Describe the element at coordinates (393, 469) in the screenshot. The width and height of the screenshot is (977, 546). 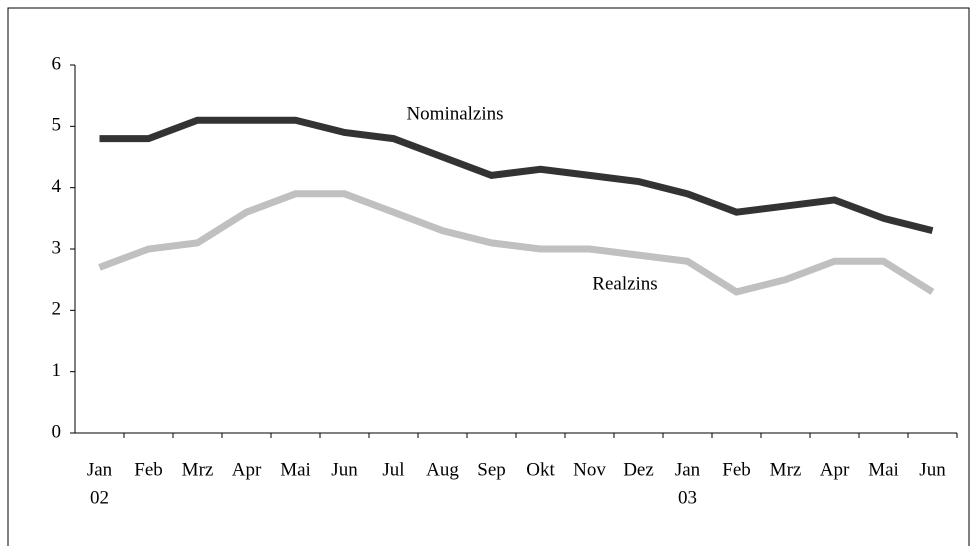
I see `x-tick-label: Jul` at that location.